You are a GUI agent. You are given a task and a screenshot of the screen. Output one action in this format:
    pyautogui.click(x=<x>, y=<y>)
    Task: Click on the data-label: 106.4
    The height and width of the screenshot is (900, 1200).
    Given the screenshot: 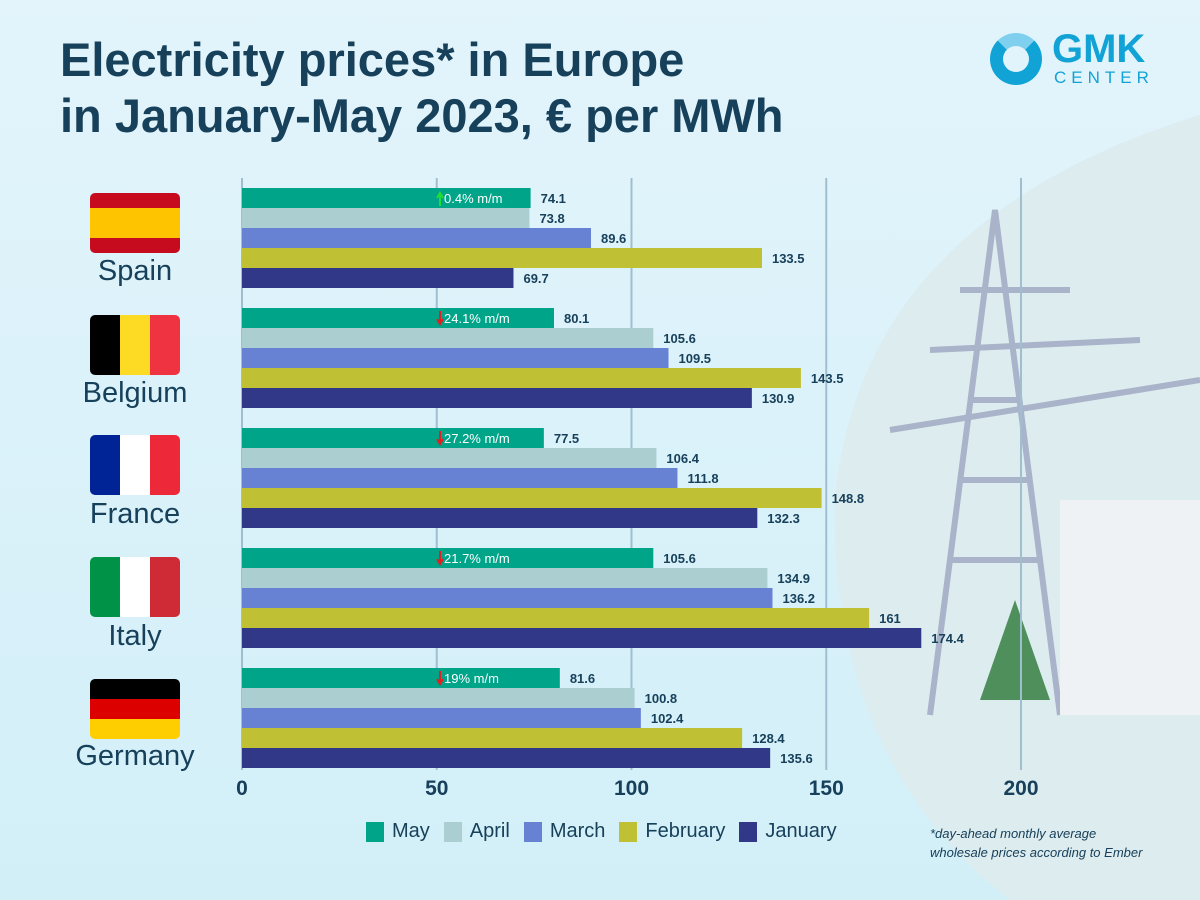 What is the action you would take?
    pyautogui.click(x=682, y=458)
    